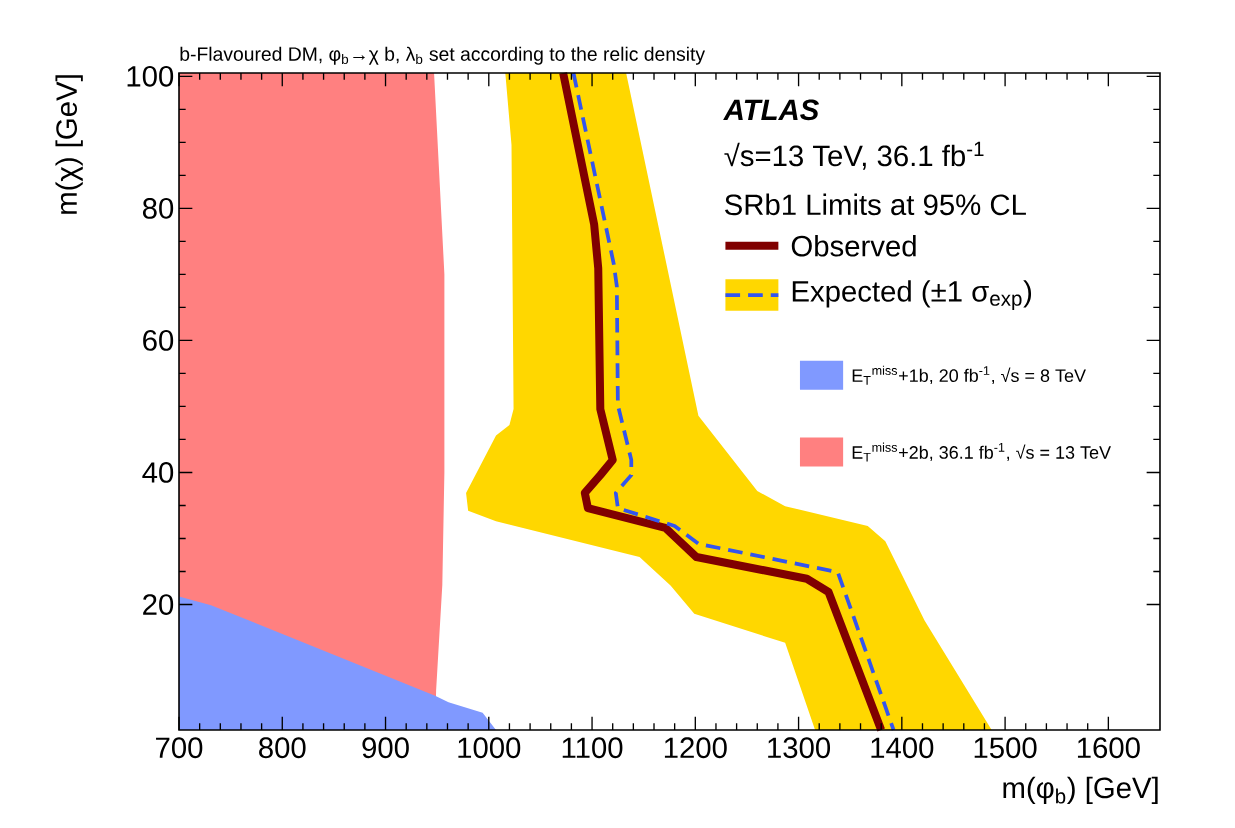 The image size is (1235, 828). What do you see at coordinates (799, 748) in the screenshot?
I see `x-tick-label: 1300` at bounding box center [799, 748].